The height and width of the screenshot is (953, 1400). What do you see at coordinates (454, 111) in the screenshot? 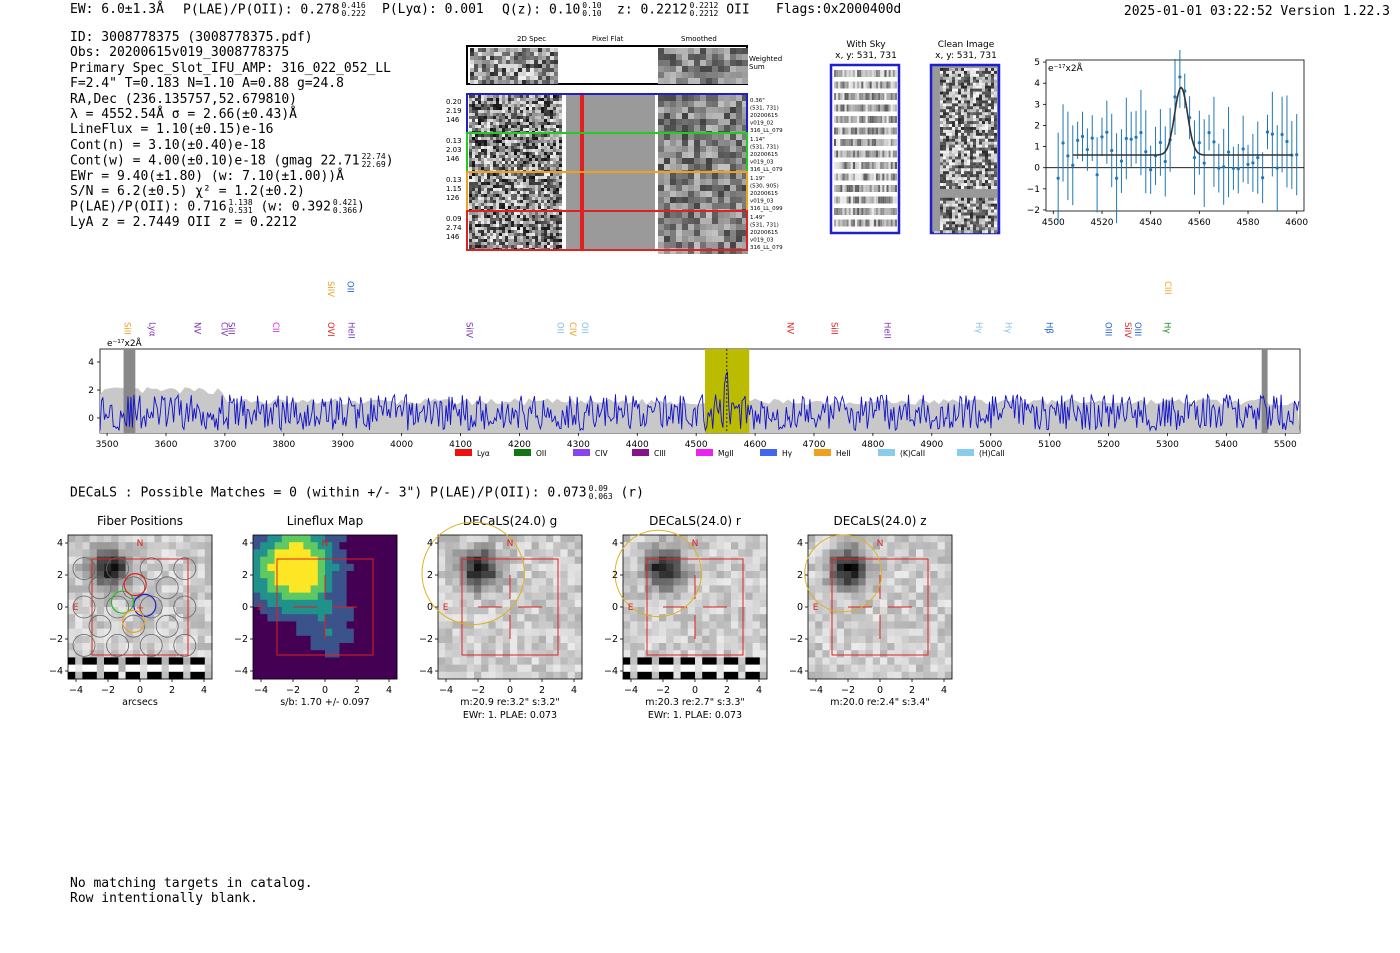
I see `row-stat: 2.19` at bounding box center [454, 111].